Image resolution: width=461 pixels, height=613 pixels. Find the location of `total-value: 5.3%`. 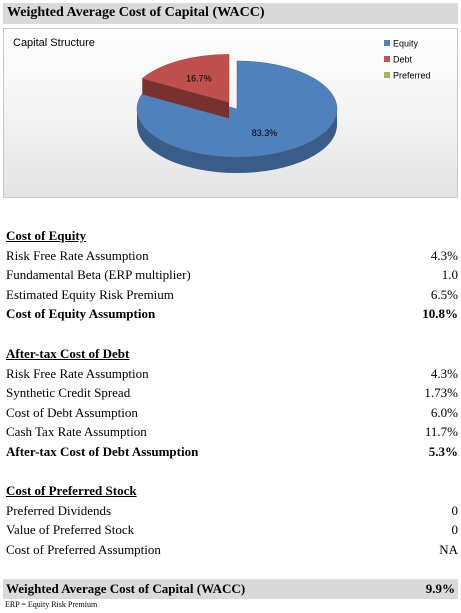

total-value: 5.3% is located at coordinates (443, 451).